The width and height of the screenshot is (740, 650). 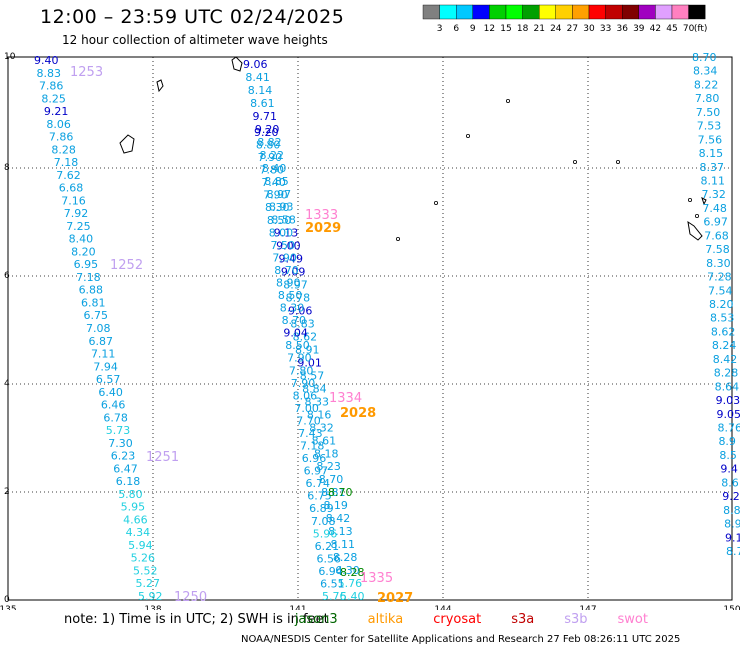 What do you see at coordinates (332, 583) in the screenshot?
I see `wave-height-value-track: 6.51` at bounding box center [332, 583].